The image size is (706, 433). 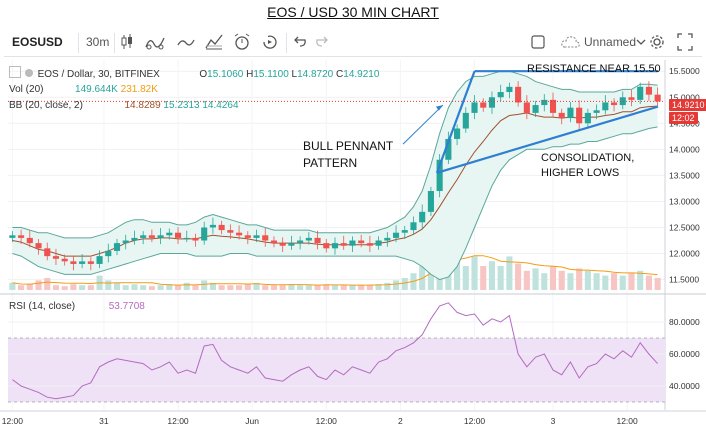 I want to click on price-tick-label: 13.5000, so click(x=684, y=175).